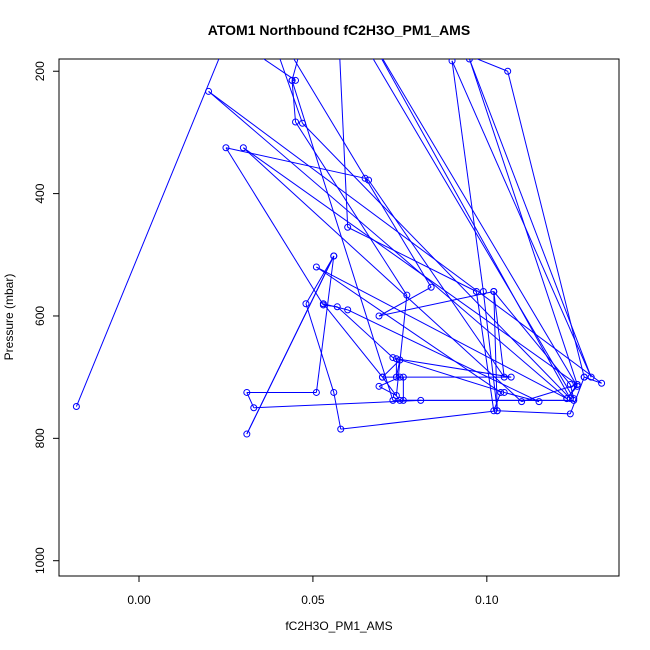  Describe the element at coordinates (40, 193) in the screenshot. I see `y-tick-label: 400` at that location.